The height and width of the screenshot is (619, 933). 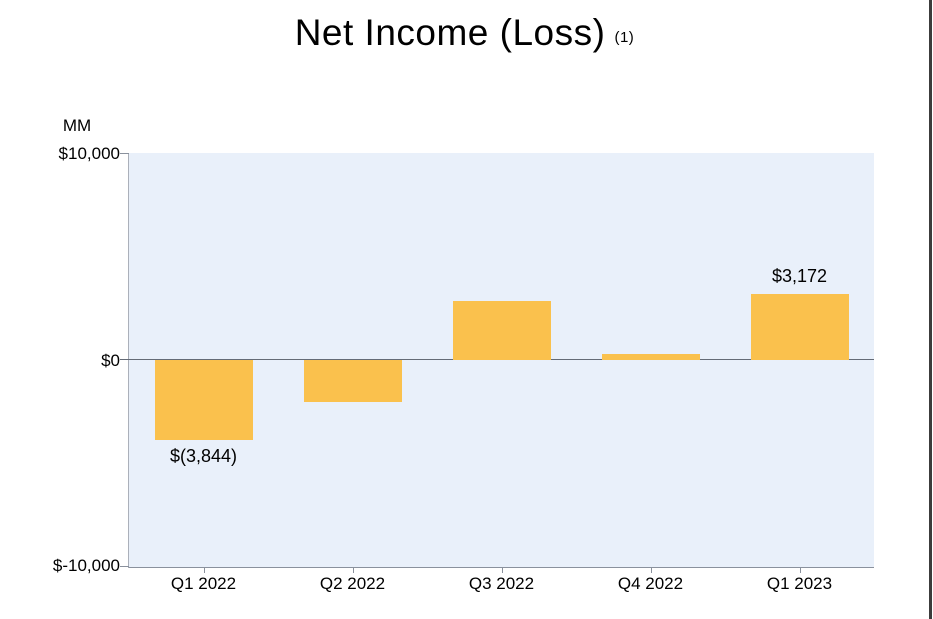 I want to click on bar-q3-2022, so click(x=501, y=330).